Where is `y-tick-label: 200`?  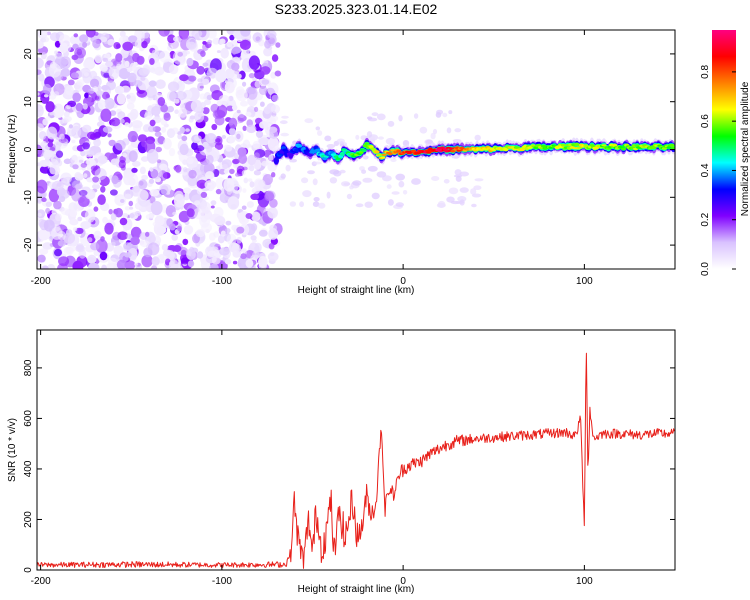 y-tick-label: 200 is located at coordinates (28, 519).